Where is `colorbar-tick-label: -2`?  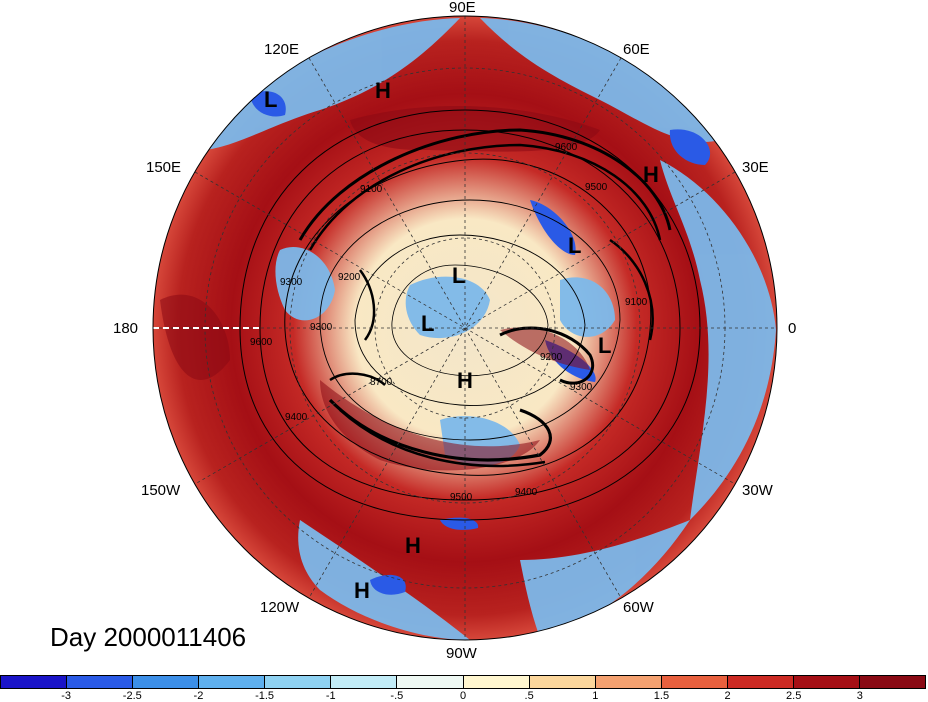 colorbar-tick-label: -2 is located at coordinates (198, 696).